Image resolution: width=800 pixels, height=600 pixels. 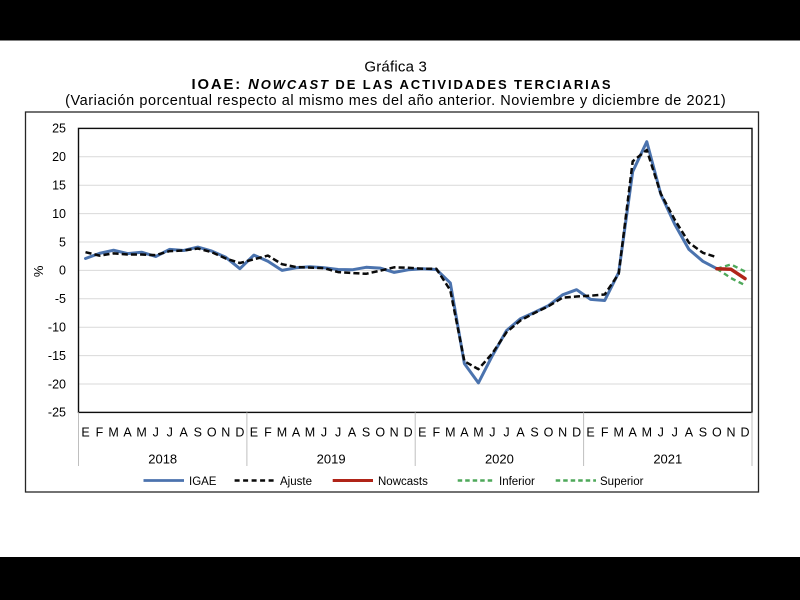 What do you see at coordinates (62, 242) in the screenshot?
I see `svg-text: 5` at bounding box center [62, 242].